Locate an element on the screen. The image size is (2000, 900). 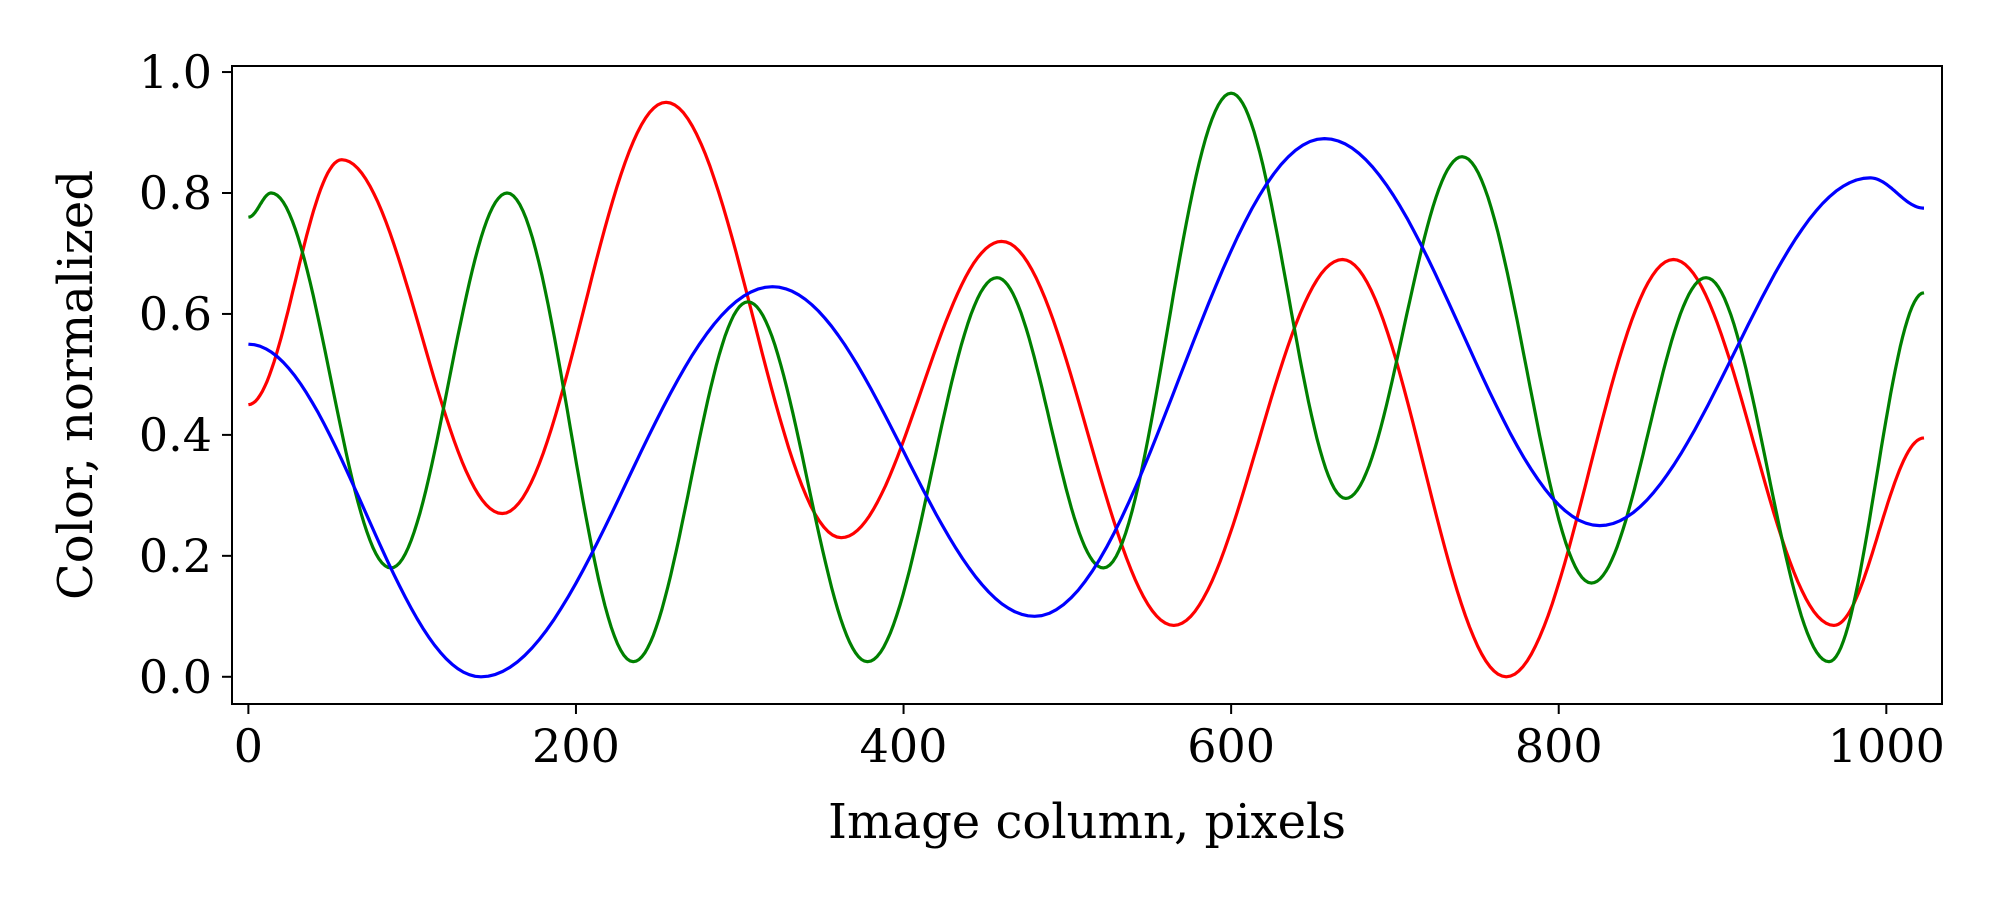
y-axis-label: Color, normalized is located at coordinates (76, 385).